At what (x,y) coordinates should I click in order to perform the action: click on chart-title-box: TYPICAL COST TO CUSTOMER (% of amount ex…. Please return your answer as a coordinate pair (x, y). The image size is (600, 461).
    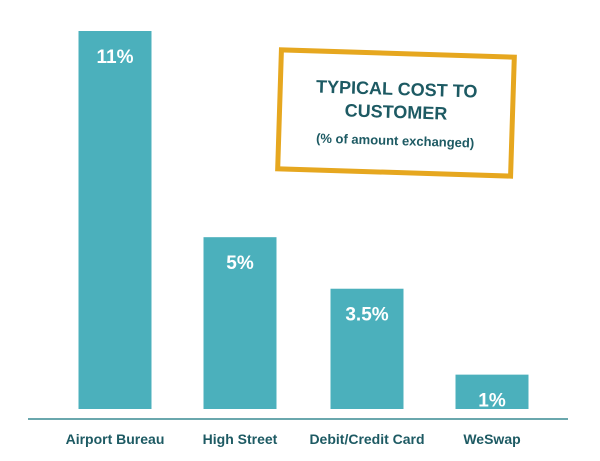
    Looking at the image, I should click on (396, 113).